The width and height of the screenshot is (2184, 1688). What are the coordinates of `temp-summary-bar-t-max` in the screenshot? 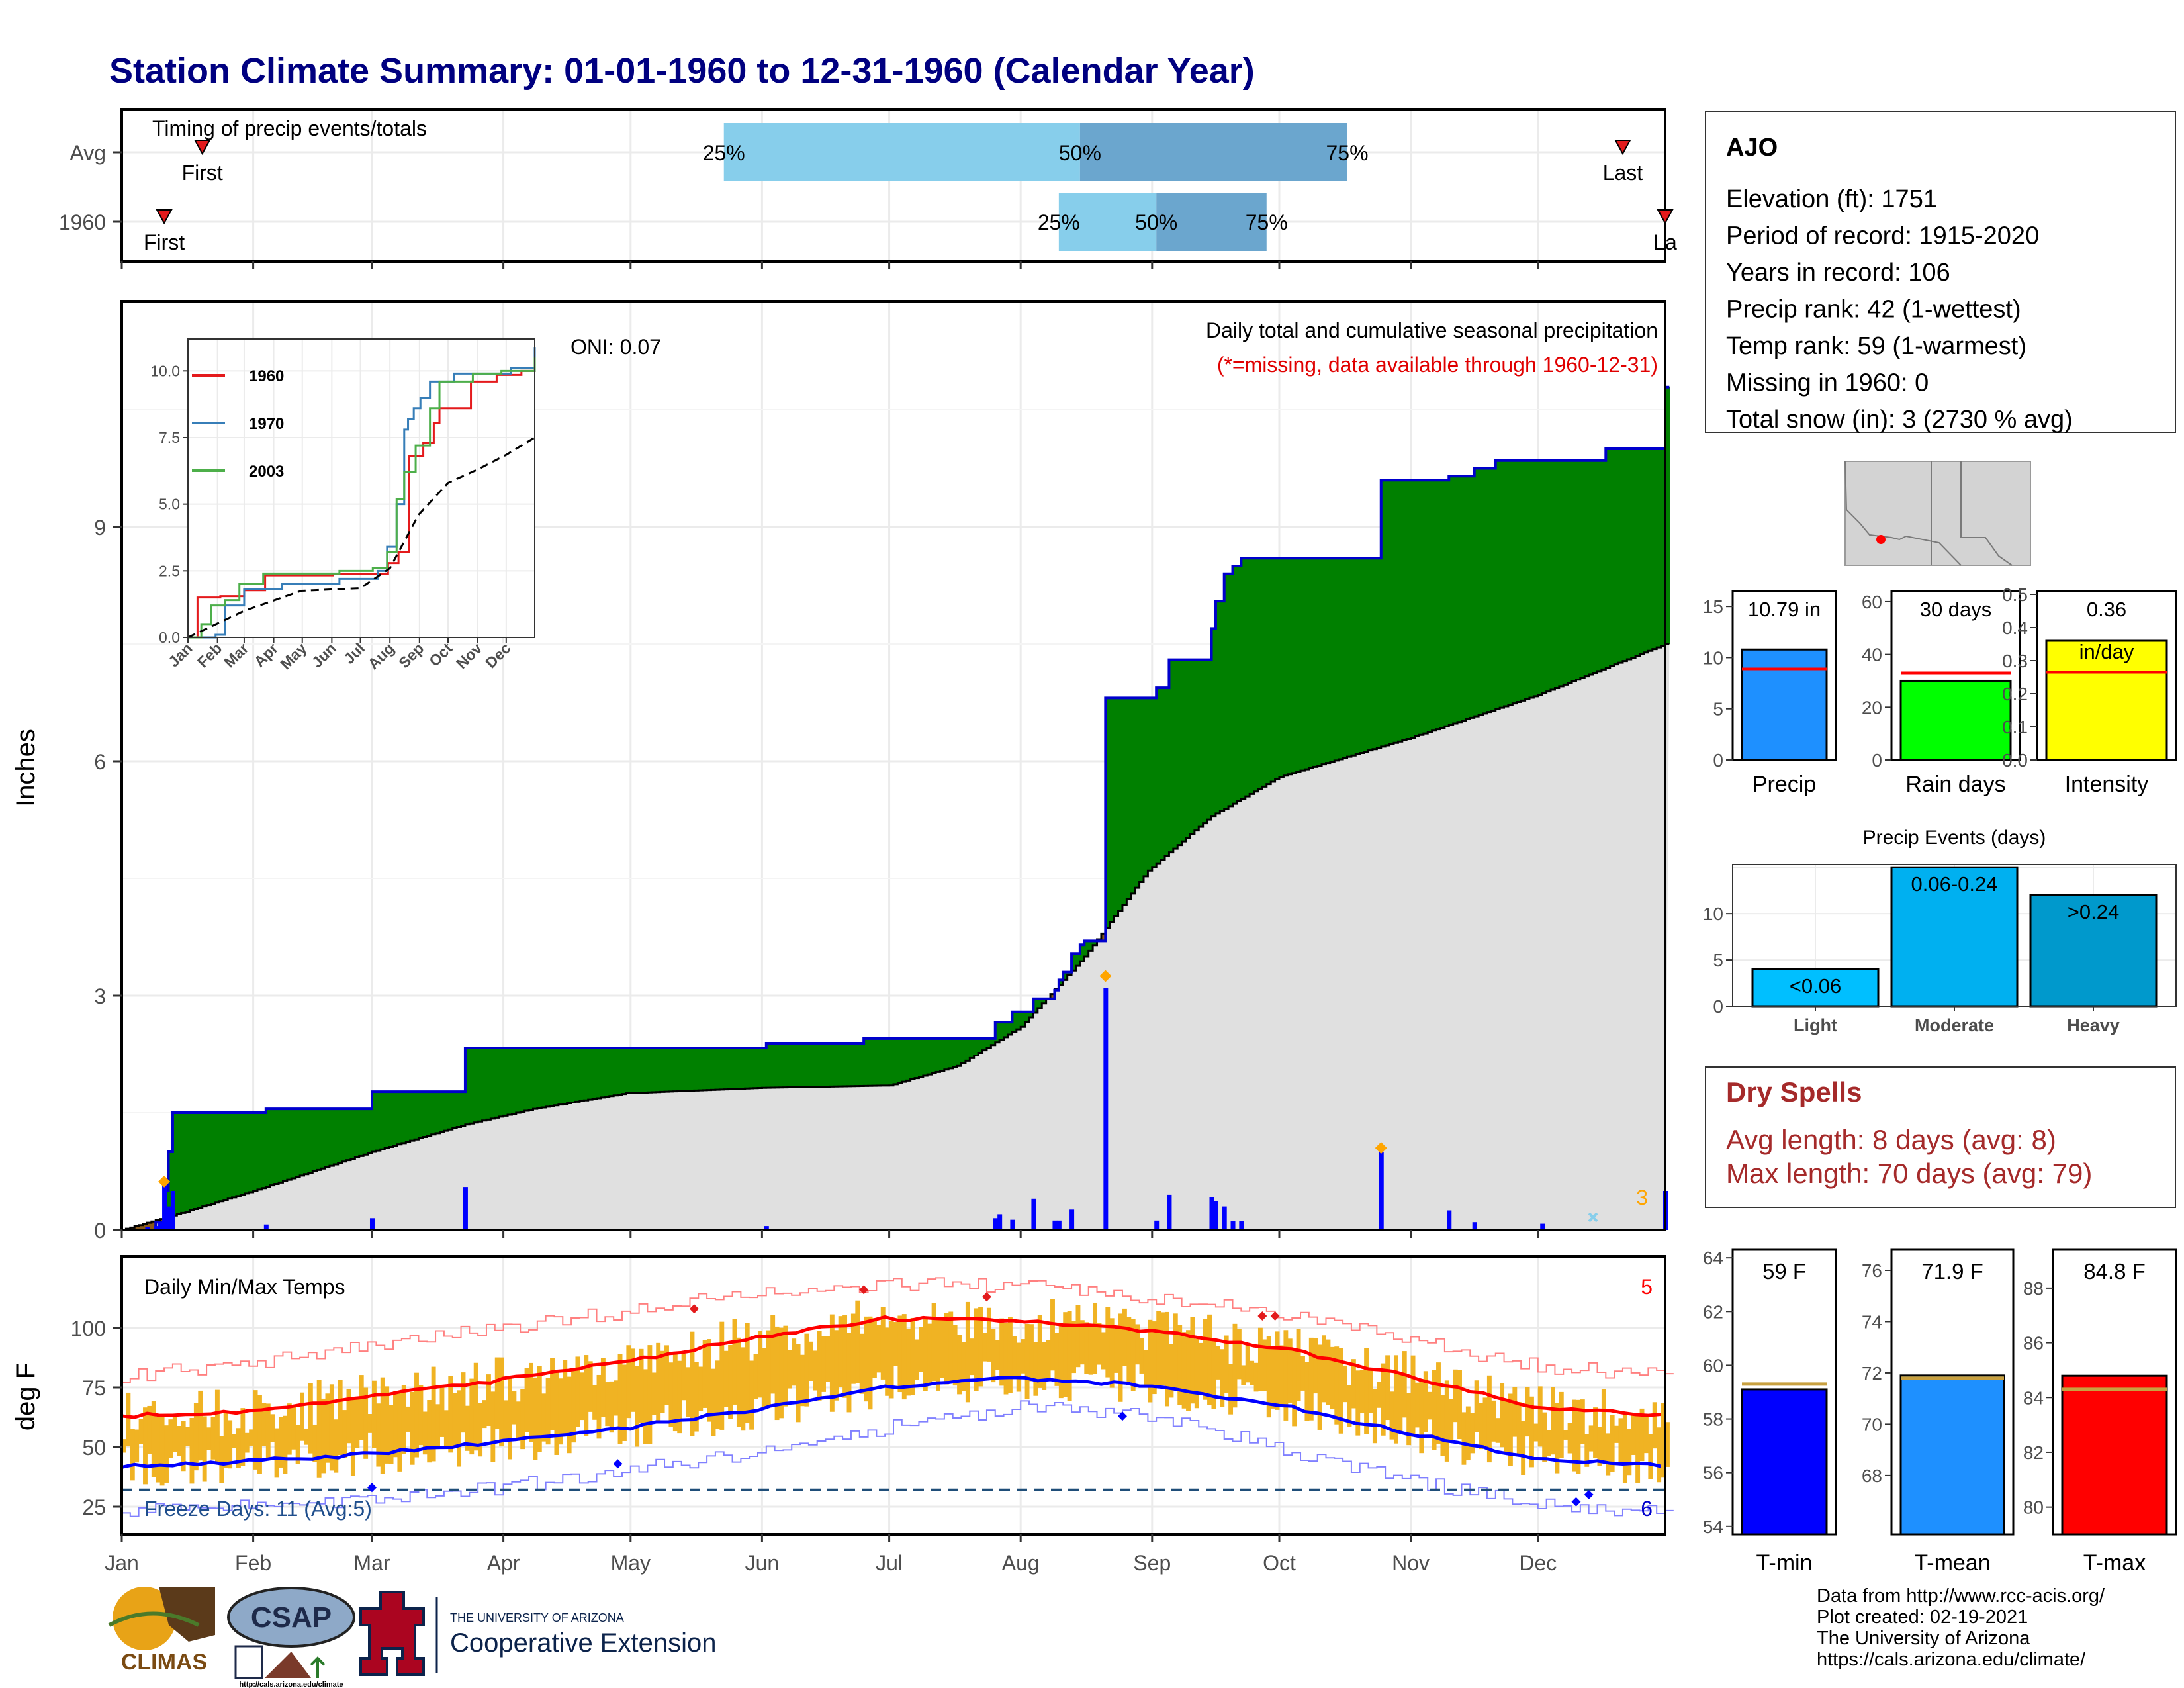 It's located at (2114, 1455).